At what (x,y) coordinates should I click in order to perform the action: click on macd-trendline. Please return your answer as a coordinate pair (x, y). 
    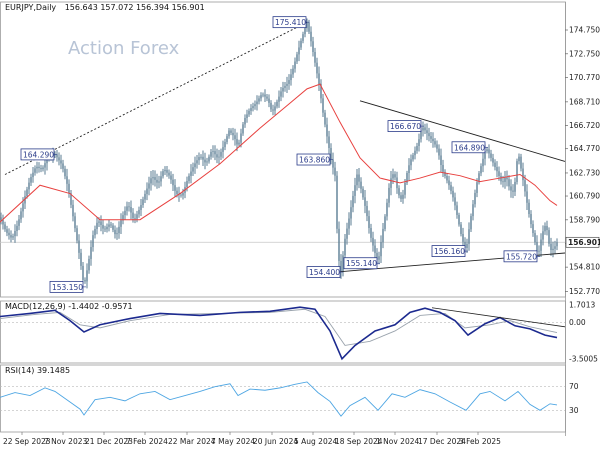
    Looking at the image, I should click on (498, 317).